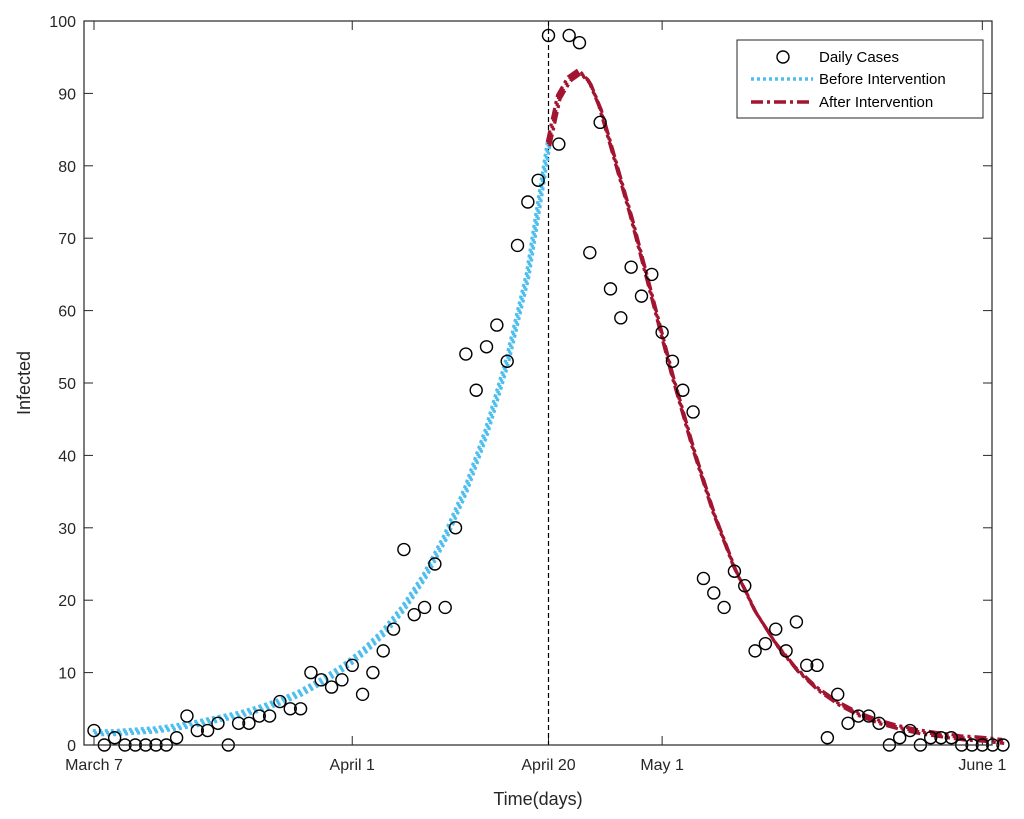 This screenshot has height=819, width=1024. What do you see at coordinates (67, 94) in the screenshot?
I see `y-tick-label: 90` at bounding box center [67, 94].